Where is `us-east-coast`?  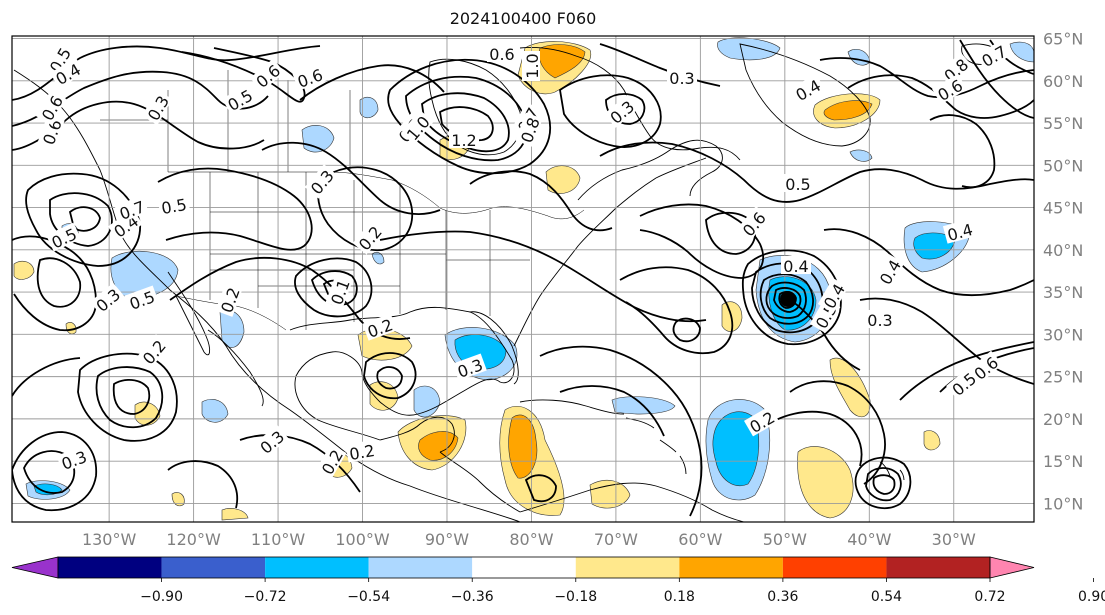 us-east-coast is located at coordinates (610, 252).